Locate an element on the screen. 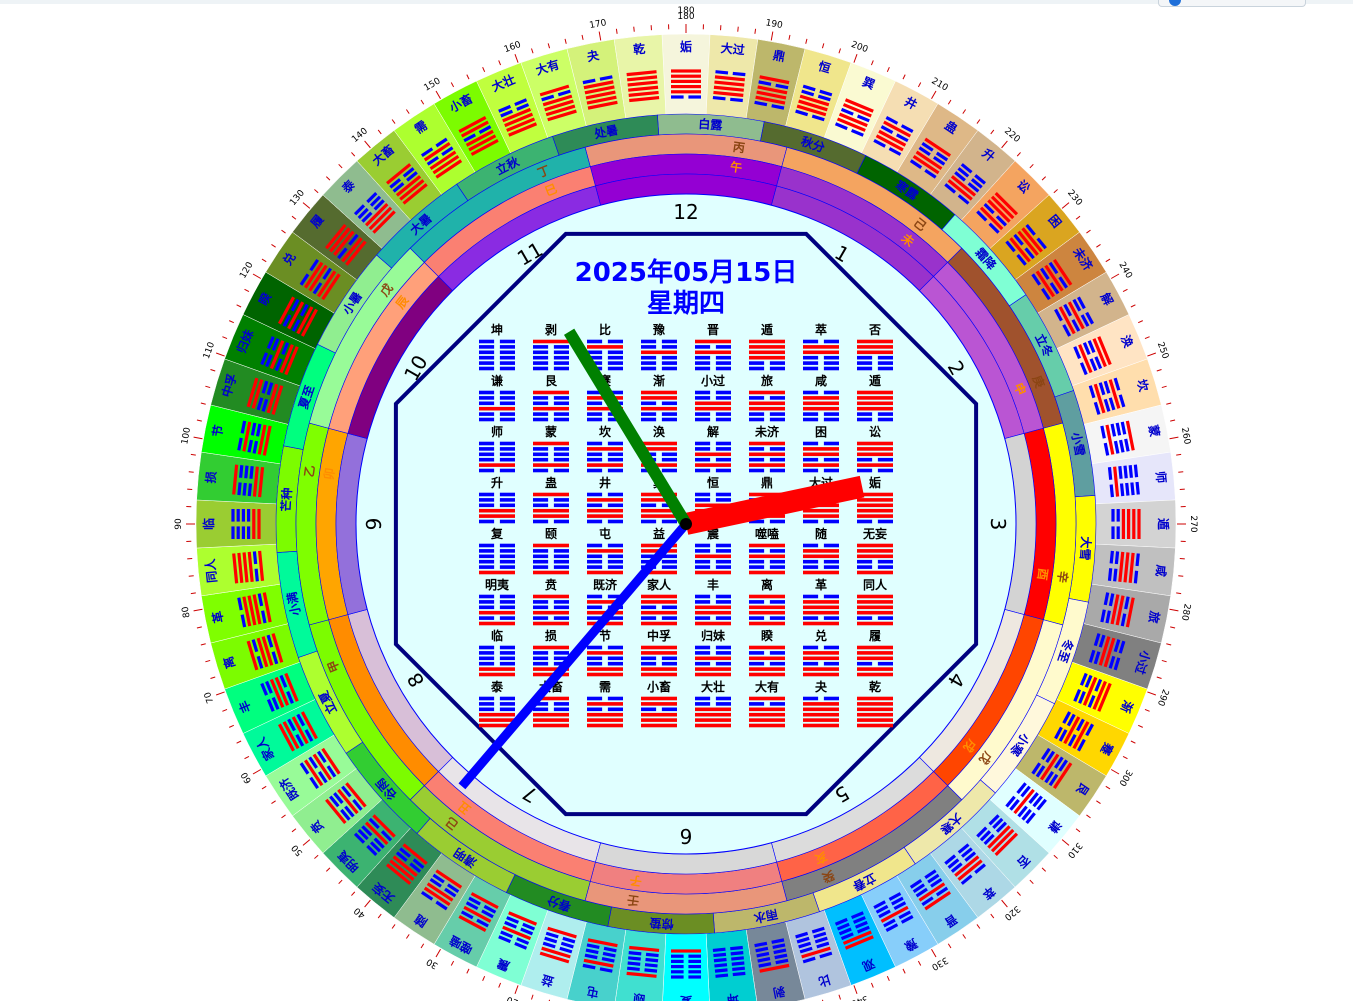 Image resolution: width=1353 pixels, height=1001 pixels. branch-label: 申 is located at coordinates (1020, 389).